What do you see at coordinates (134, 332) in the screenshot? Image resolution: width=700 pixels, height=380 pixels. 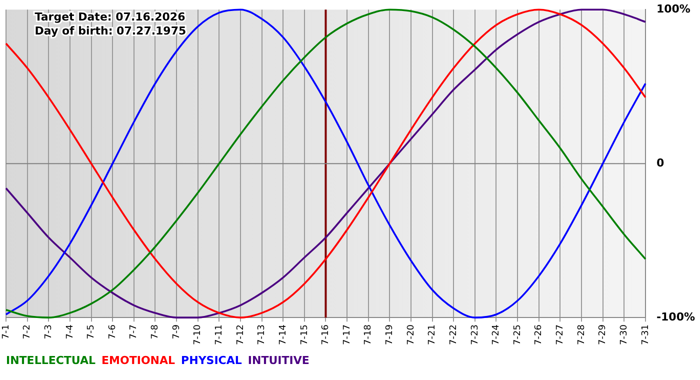 I see `x-tick-label: 7-7` at bounding box center [134, 332].